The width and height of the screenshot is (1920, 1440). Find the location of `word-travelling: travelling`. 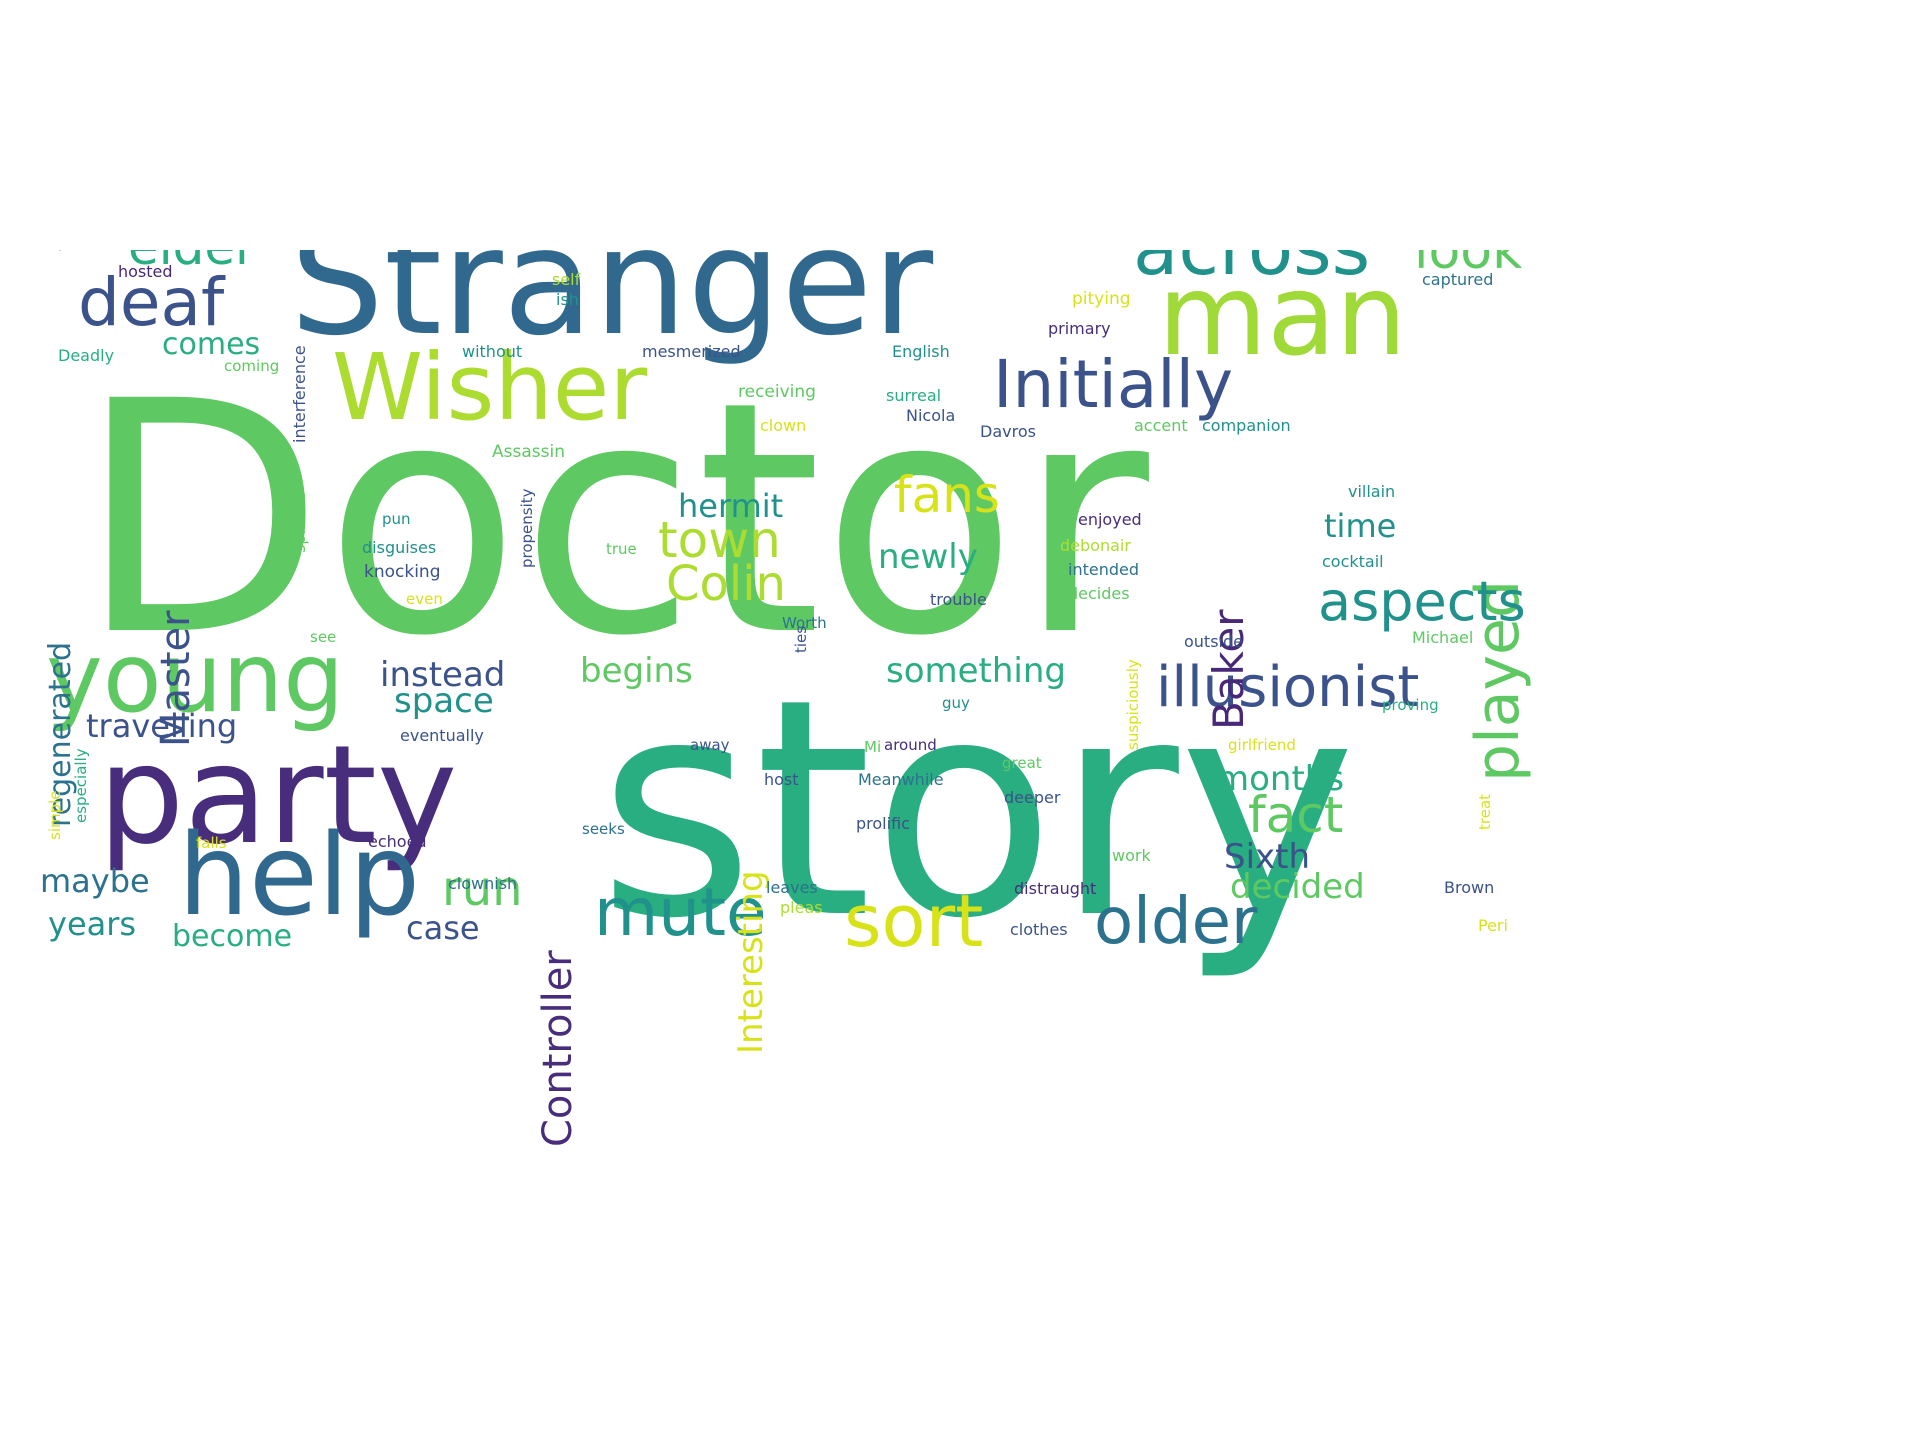

word-travelling: travelling is located at coordinates (162, 726).